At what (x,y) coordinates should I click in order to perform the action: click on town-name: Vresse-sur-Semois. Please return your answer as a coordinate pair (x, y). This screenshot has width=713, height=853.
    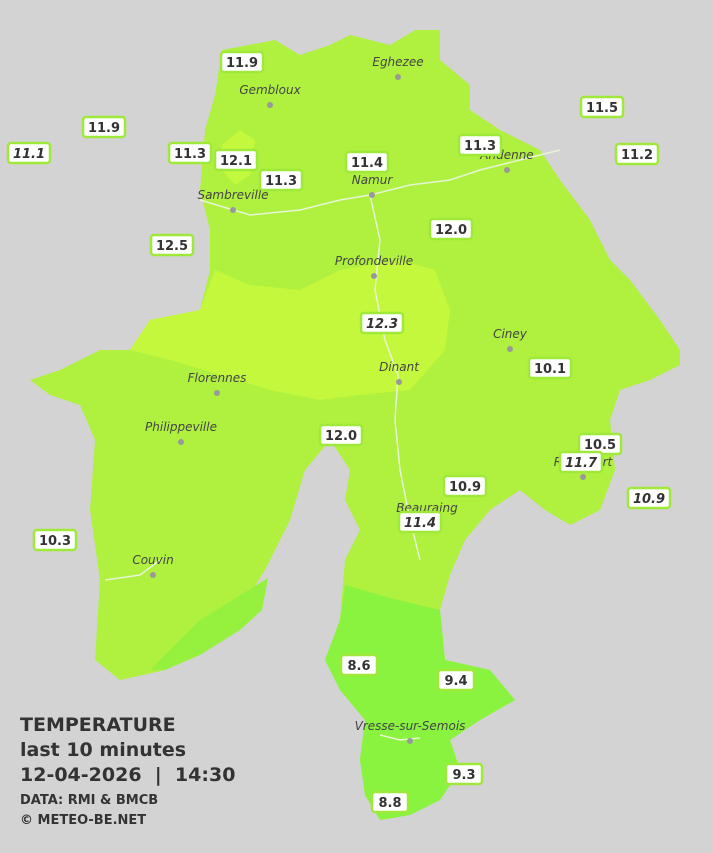
    Looking at the image, I should click on (410, 726).